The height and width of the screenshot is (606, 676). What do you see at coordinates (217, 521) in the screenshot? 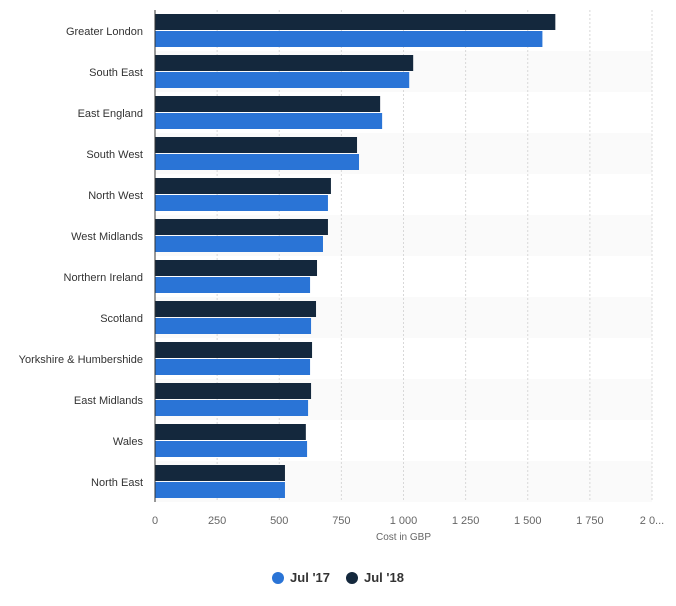
I see `x-tick-label: 250` at bounding box center [217, 521].